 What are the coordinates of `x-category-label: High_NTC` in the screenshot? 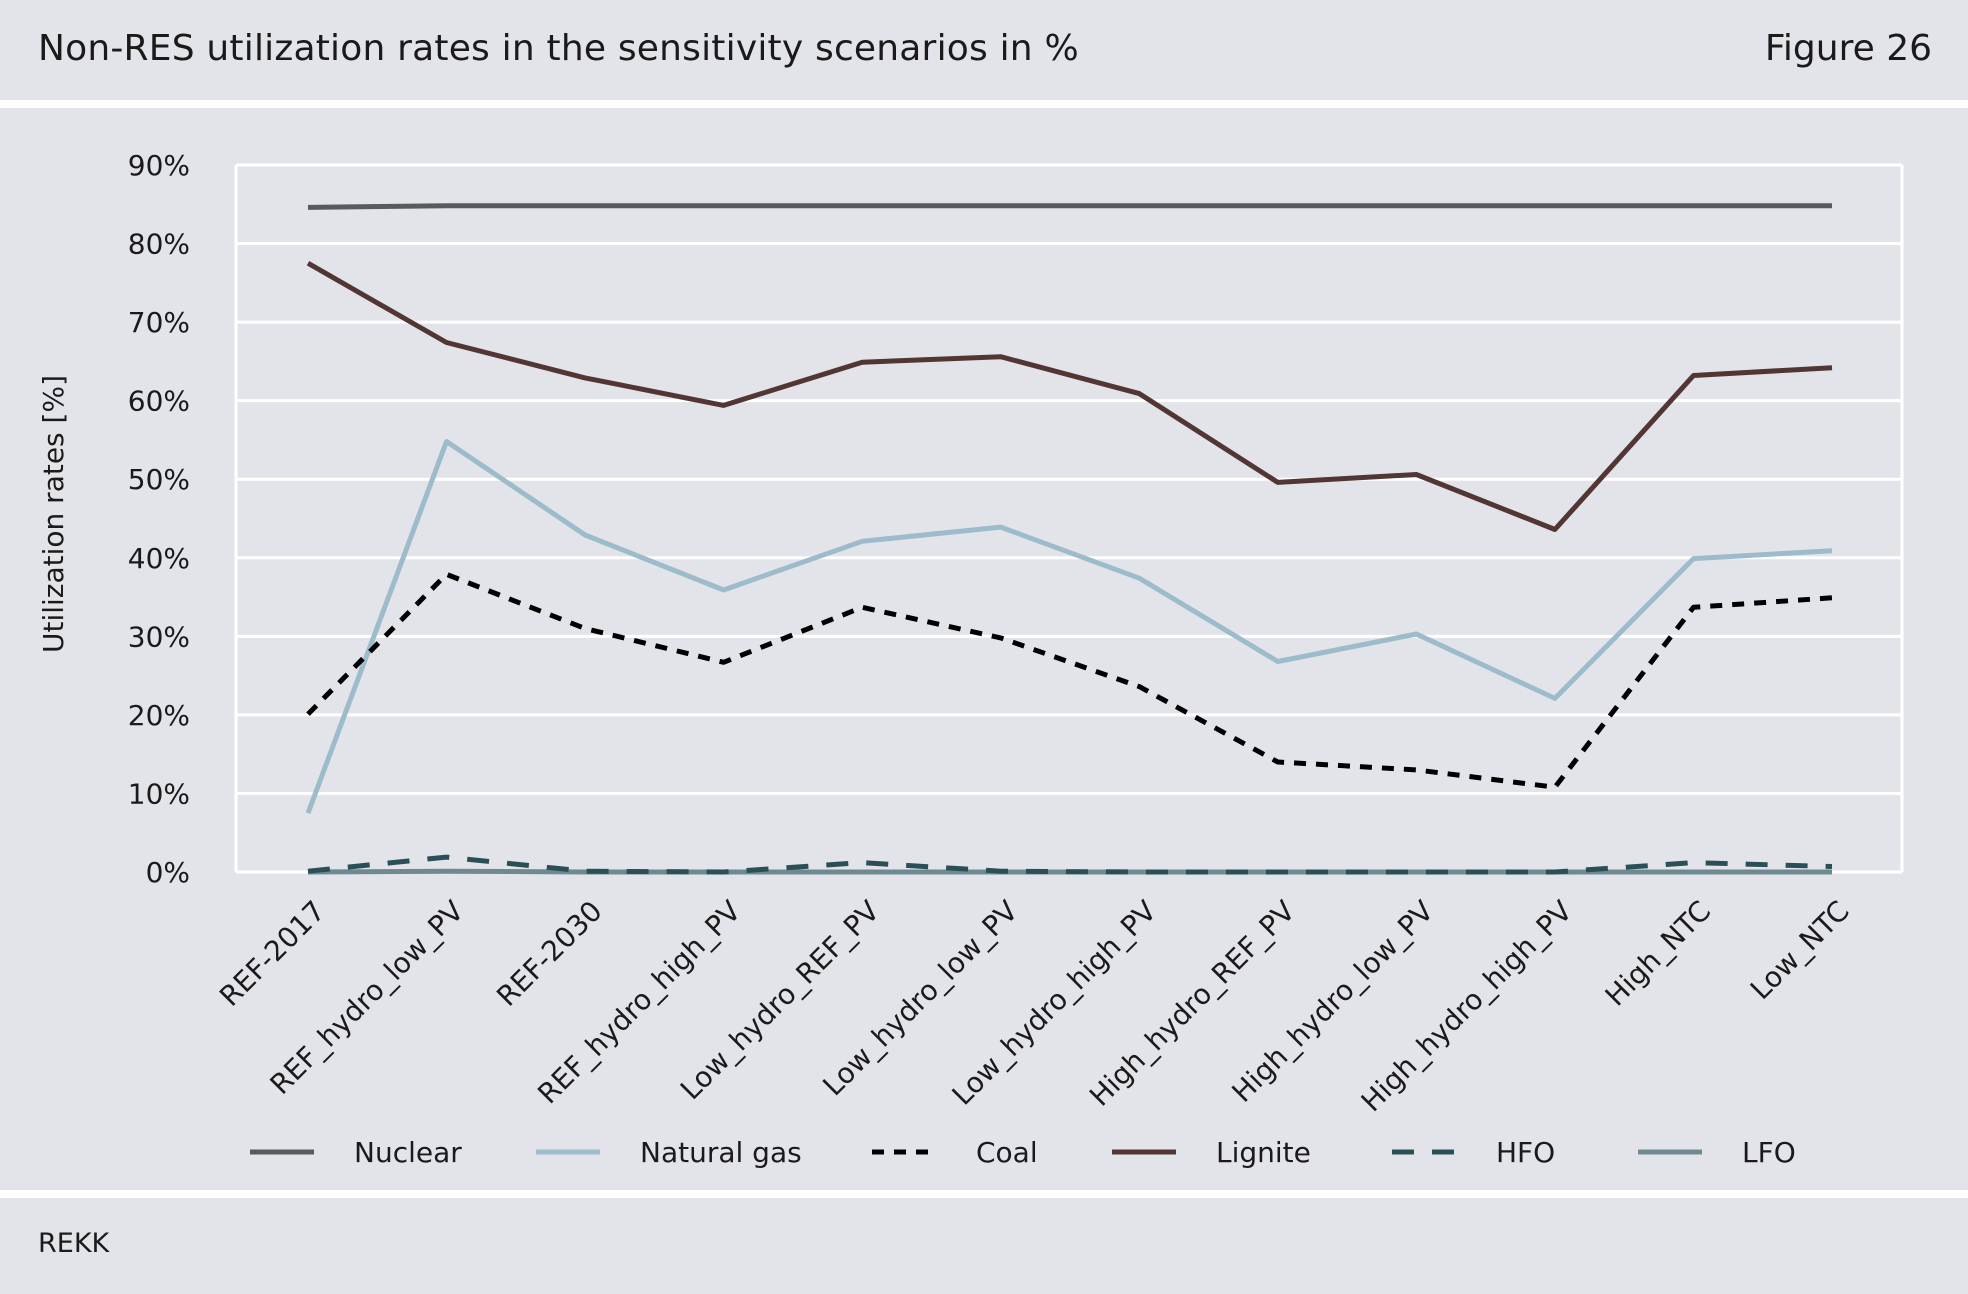 It's located at (1658, 953).